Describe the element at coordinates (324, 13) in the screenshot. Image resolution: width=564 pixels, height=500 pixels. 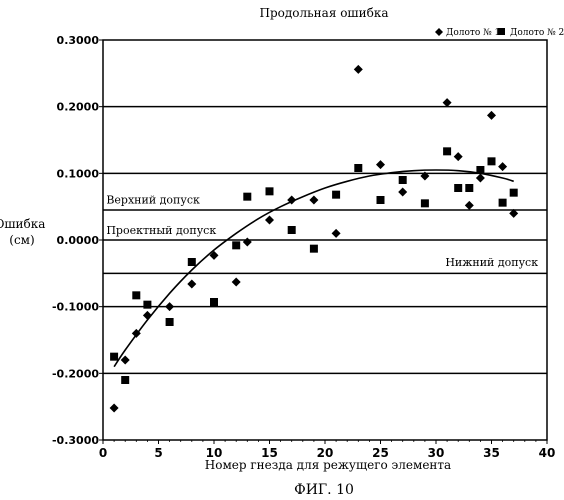
I see `chart-title: Продольная ошибка` at that location.